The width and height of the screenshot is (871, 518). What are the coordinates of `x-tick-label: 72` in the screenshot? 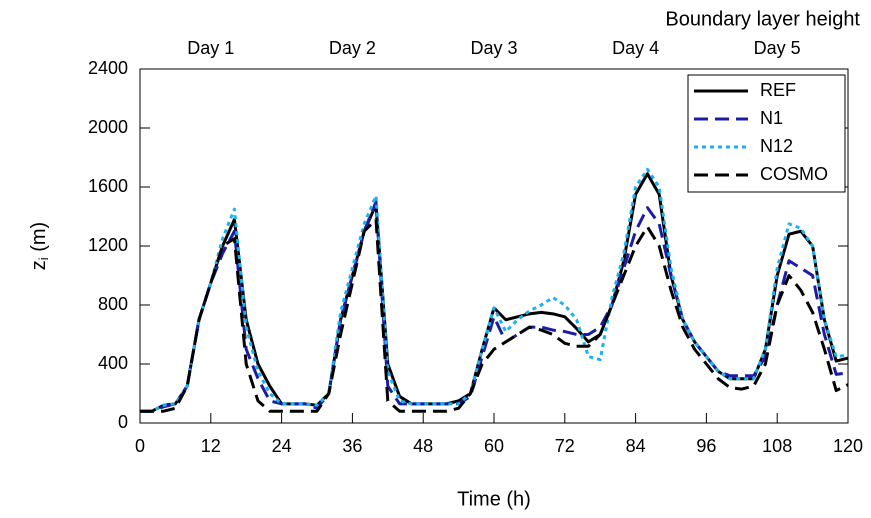 It's located at (565, 446).